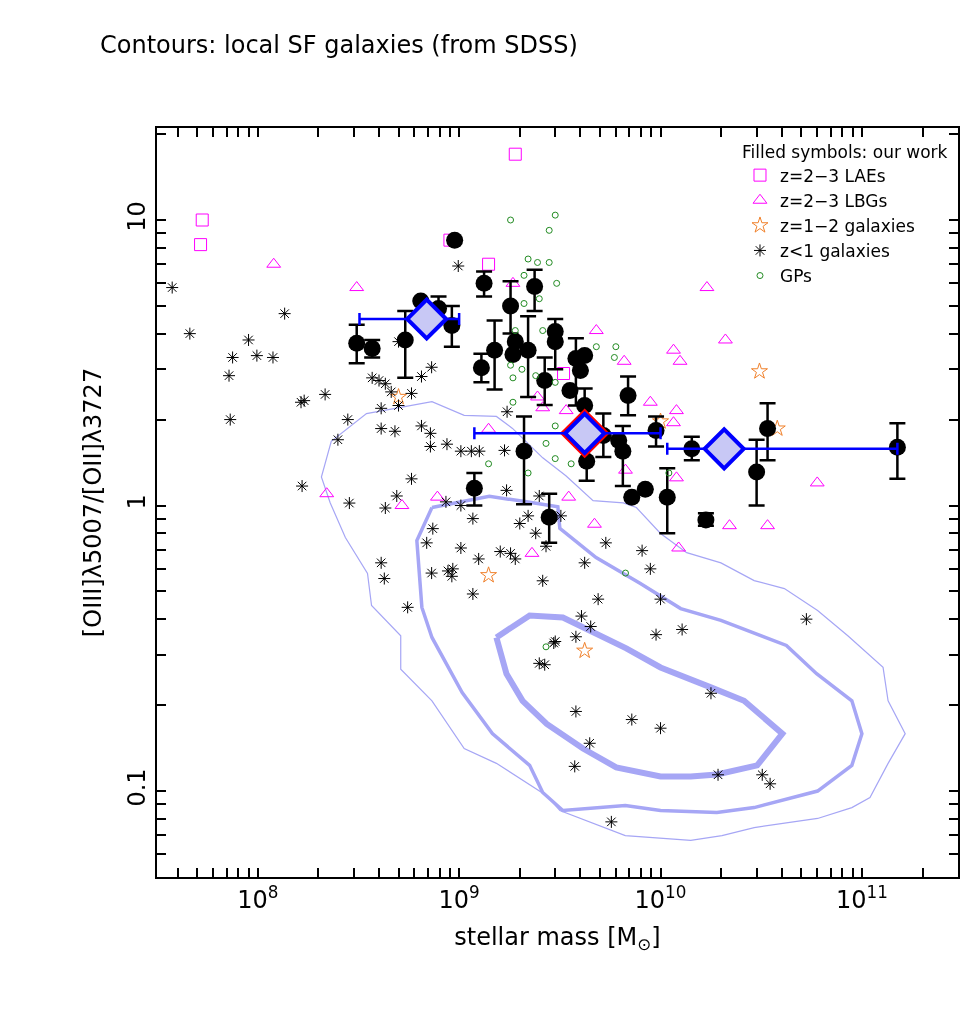 The image size is (972, 1023). I want to click on chart-title: Contours: local SF galaxies (from SDSS), so click(339, 45).